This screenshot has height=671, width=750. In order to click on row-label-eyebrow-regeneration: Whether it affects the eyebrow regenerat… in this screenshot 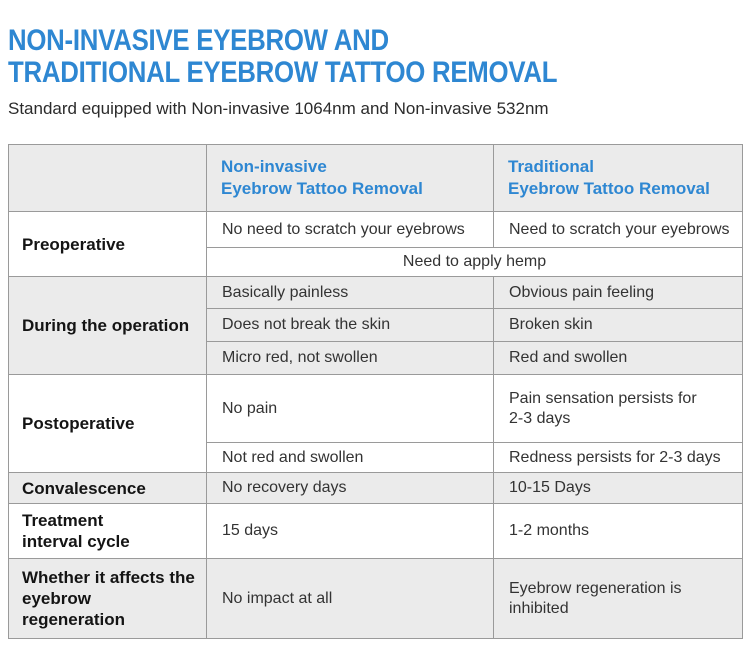, I will do `click(107, 598)`.